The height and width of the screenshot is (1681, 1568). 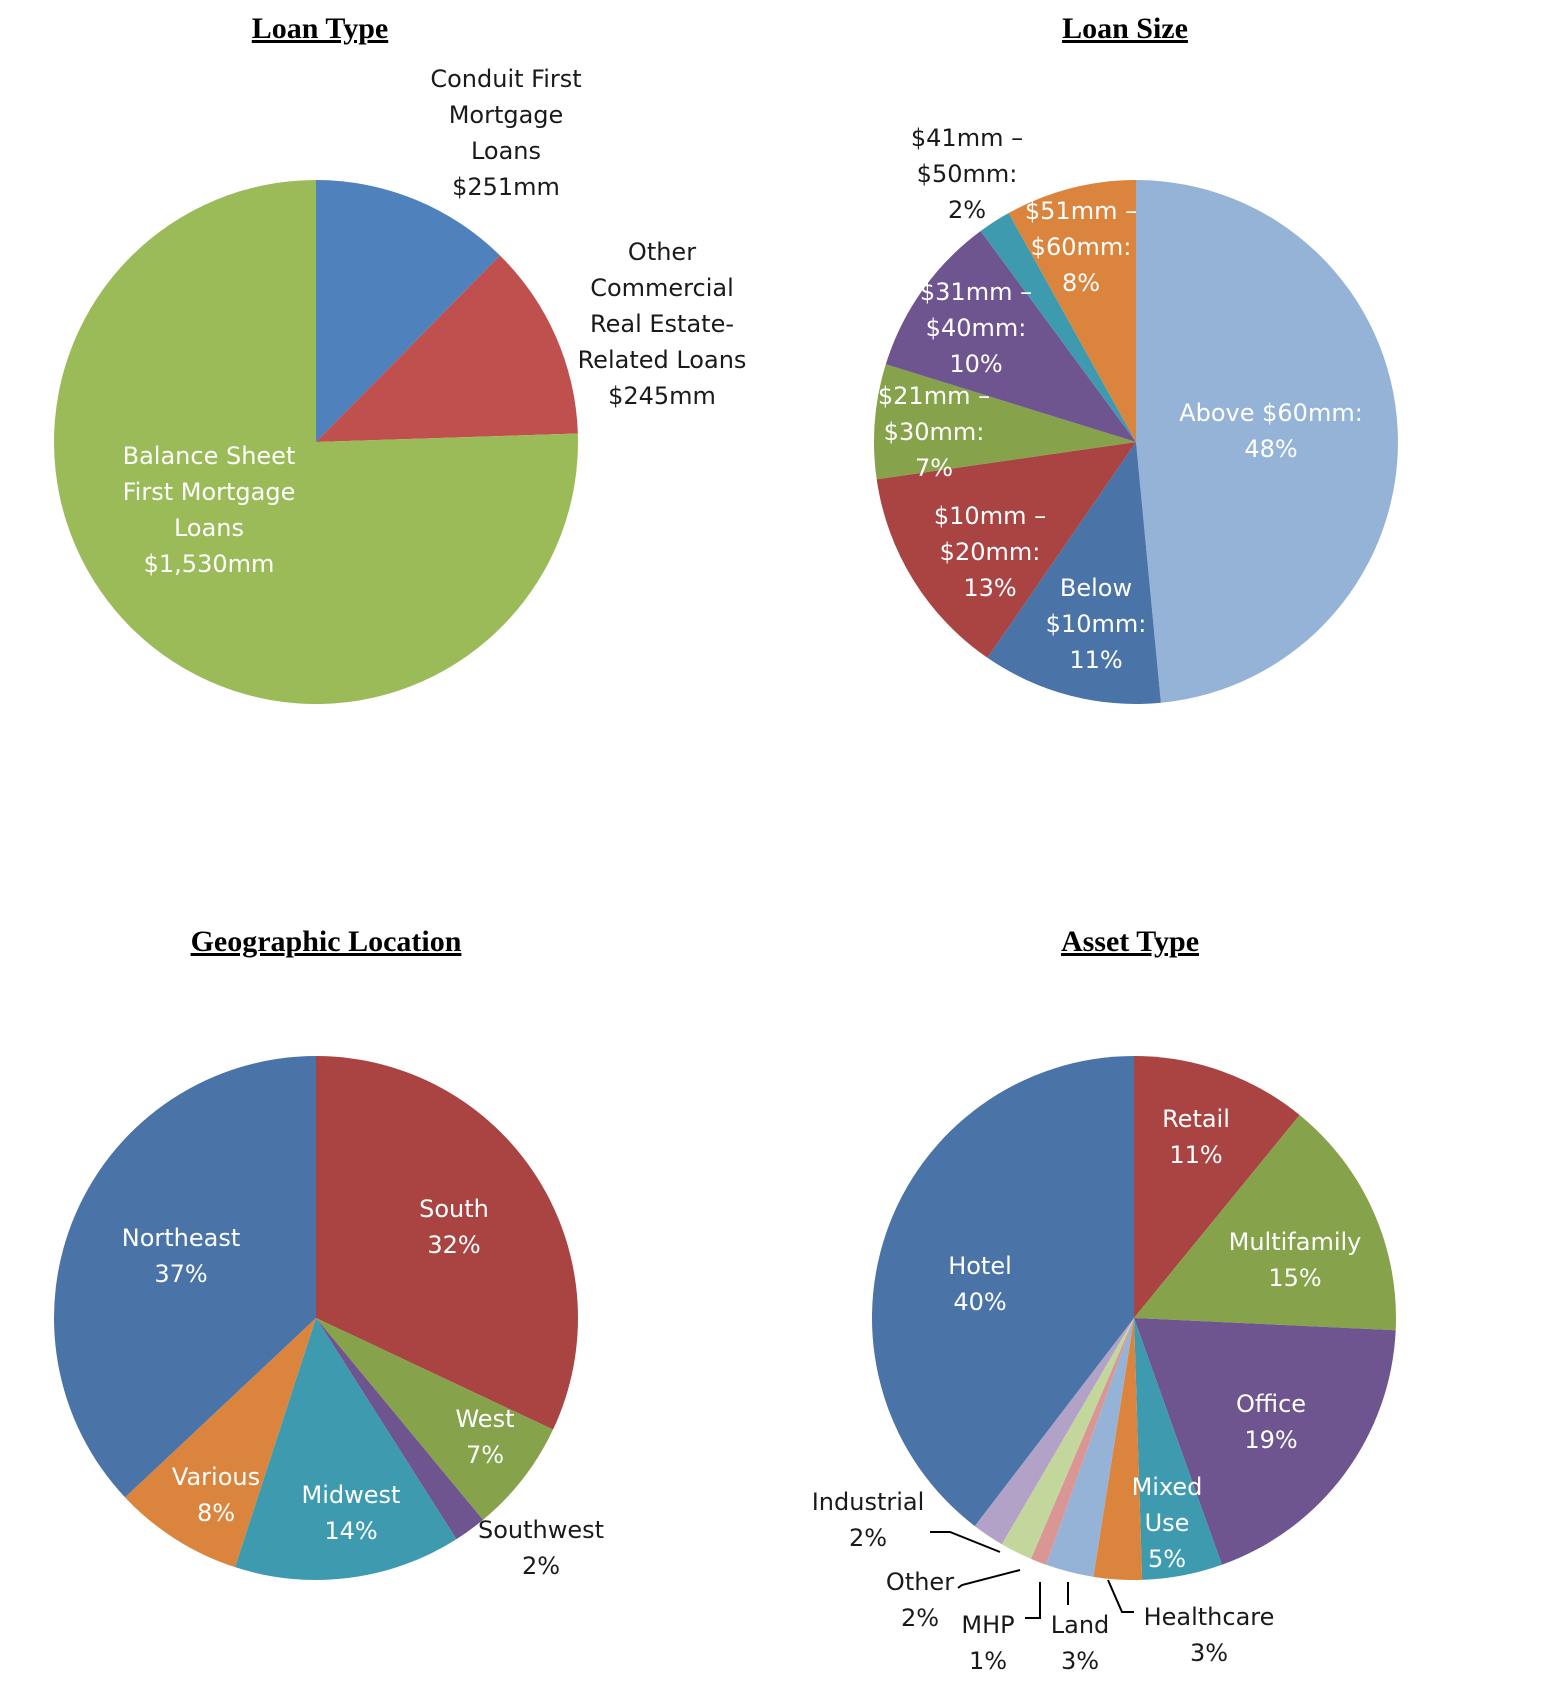 What do you see at coordinates (505, 133) in the screenshot?
I see `loan-type-label-0: Conduit First Mortgage Loans $251mm` at bounding box center [505, 133].